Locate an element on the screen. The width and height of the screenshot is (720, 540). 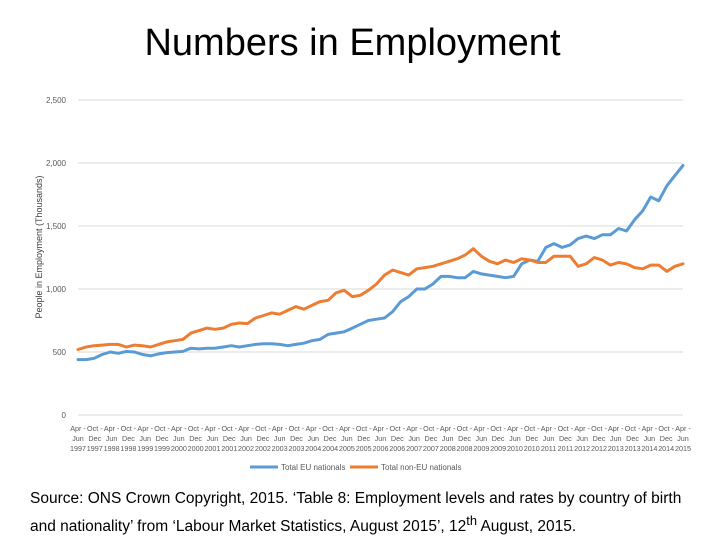
x-tick-label: 2011 is located at coordinates (548, 448).